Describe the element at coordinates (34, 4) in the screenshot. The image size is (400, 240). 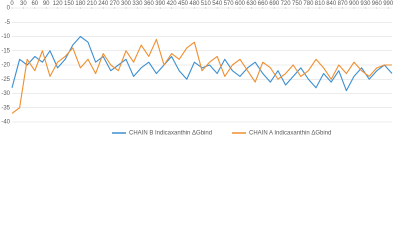
I see `x-tick-label: 60` at that location.